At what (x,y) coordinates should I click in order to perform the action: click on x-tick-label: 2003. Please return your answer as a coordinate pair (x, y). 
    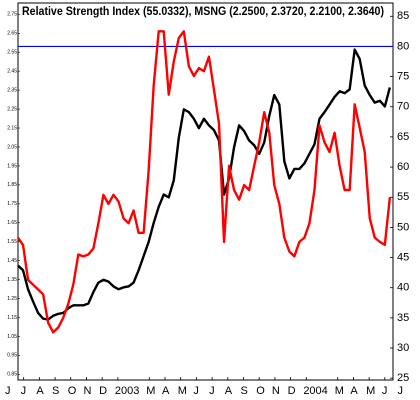
    Looking at the image, I should click on (127, 391).